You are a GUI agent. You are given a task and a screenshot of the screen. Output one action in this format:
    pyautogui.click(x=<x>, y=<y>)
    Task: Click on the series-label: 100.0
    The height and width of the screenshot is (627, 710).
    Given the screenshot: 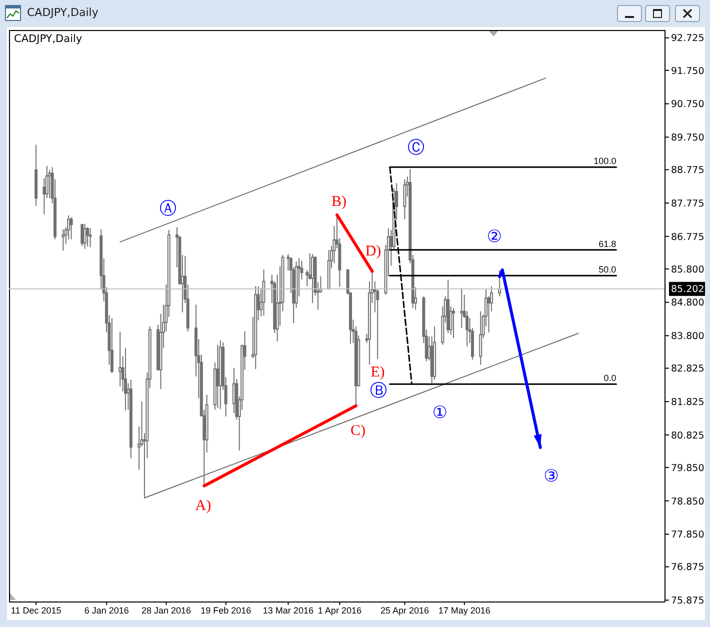 What is the action you would take?
    pyautogui.click(x=605, y=161)
    